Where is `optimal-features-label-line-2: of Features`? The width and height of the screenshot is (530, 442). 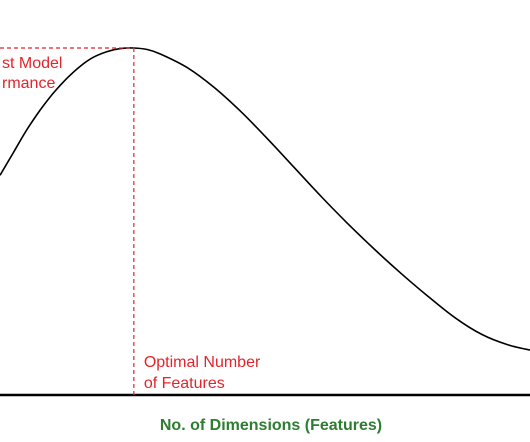
optimal-features-label-line-2: of Features is located at coordinates (184, 383).